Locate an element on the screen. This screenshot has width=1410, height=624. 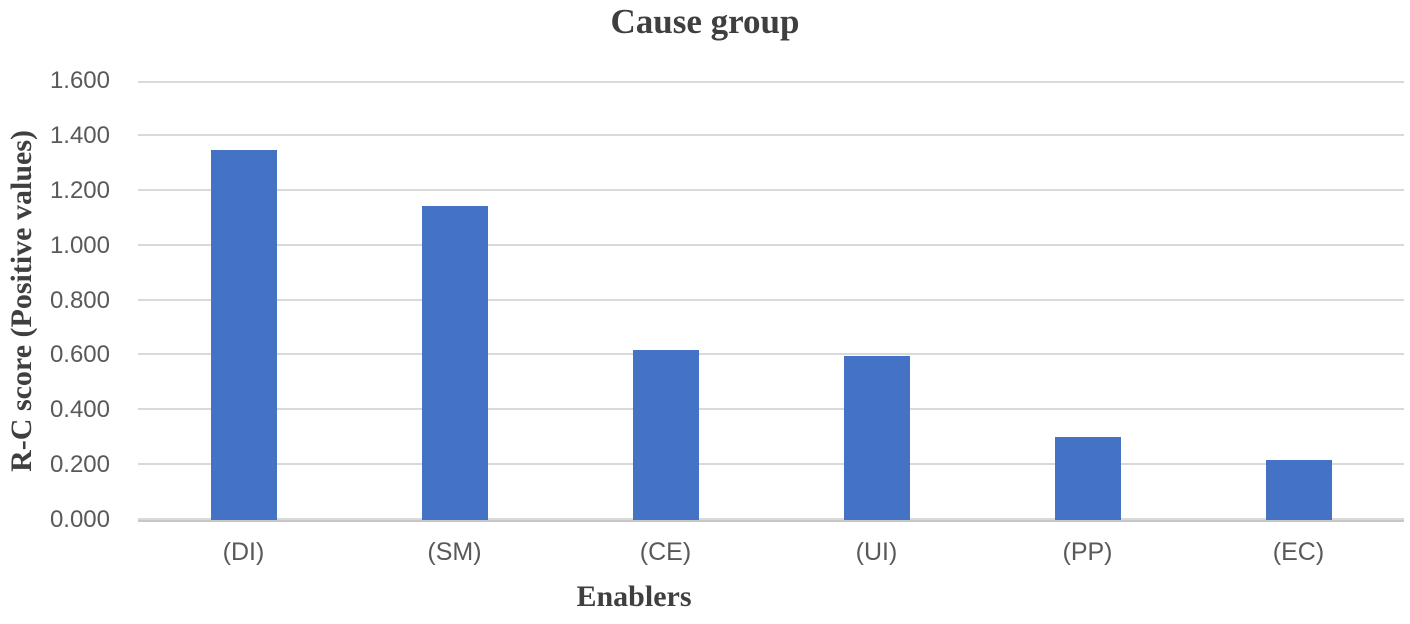
y-tick-label: 0.400 is located at coordinates (79, 410).